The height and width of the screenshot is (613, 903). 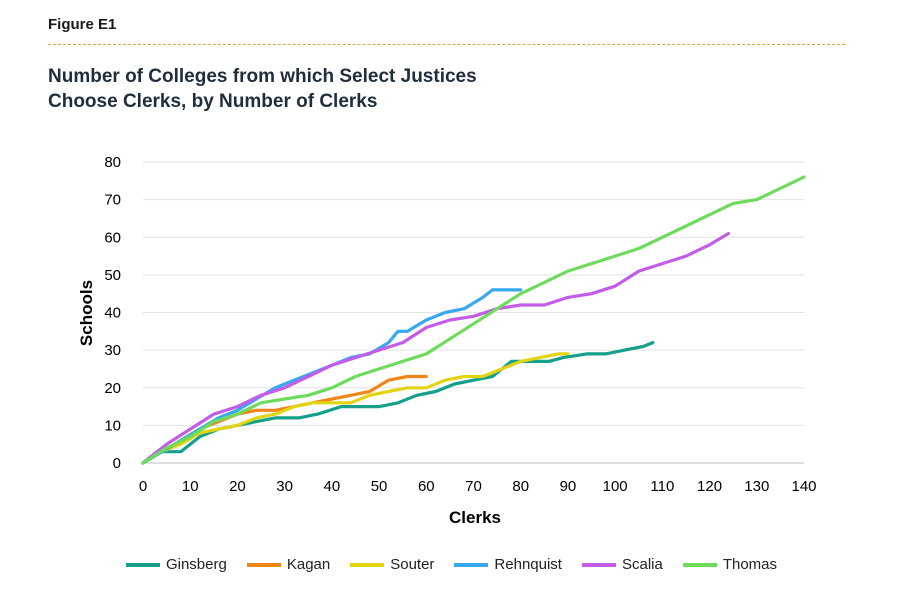 I want to click on y-tick-label: 20, so click(x=112, y=388).